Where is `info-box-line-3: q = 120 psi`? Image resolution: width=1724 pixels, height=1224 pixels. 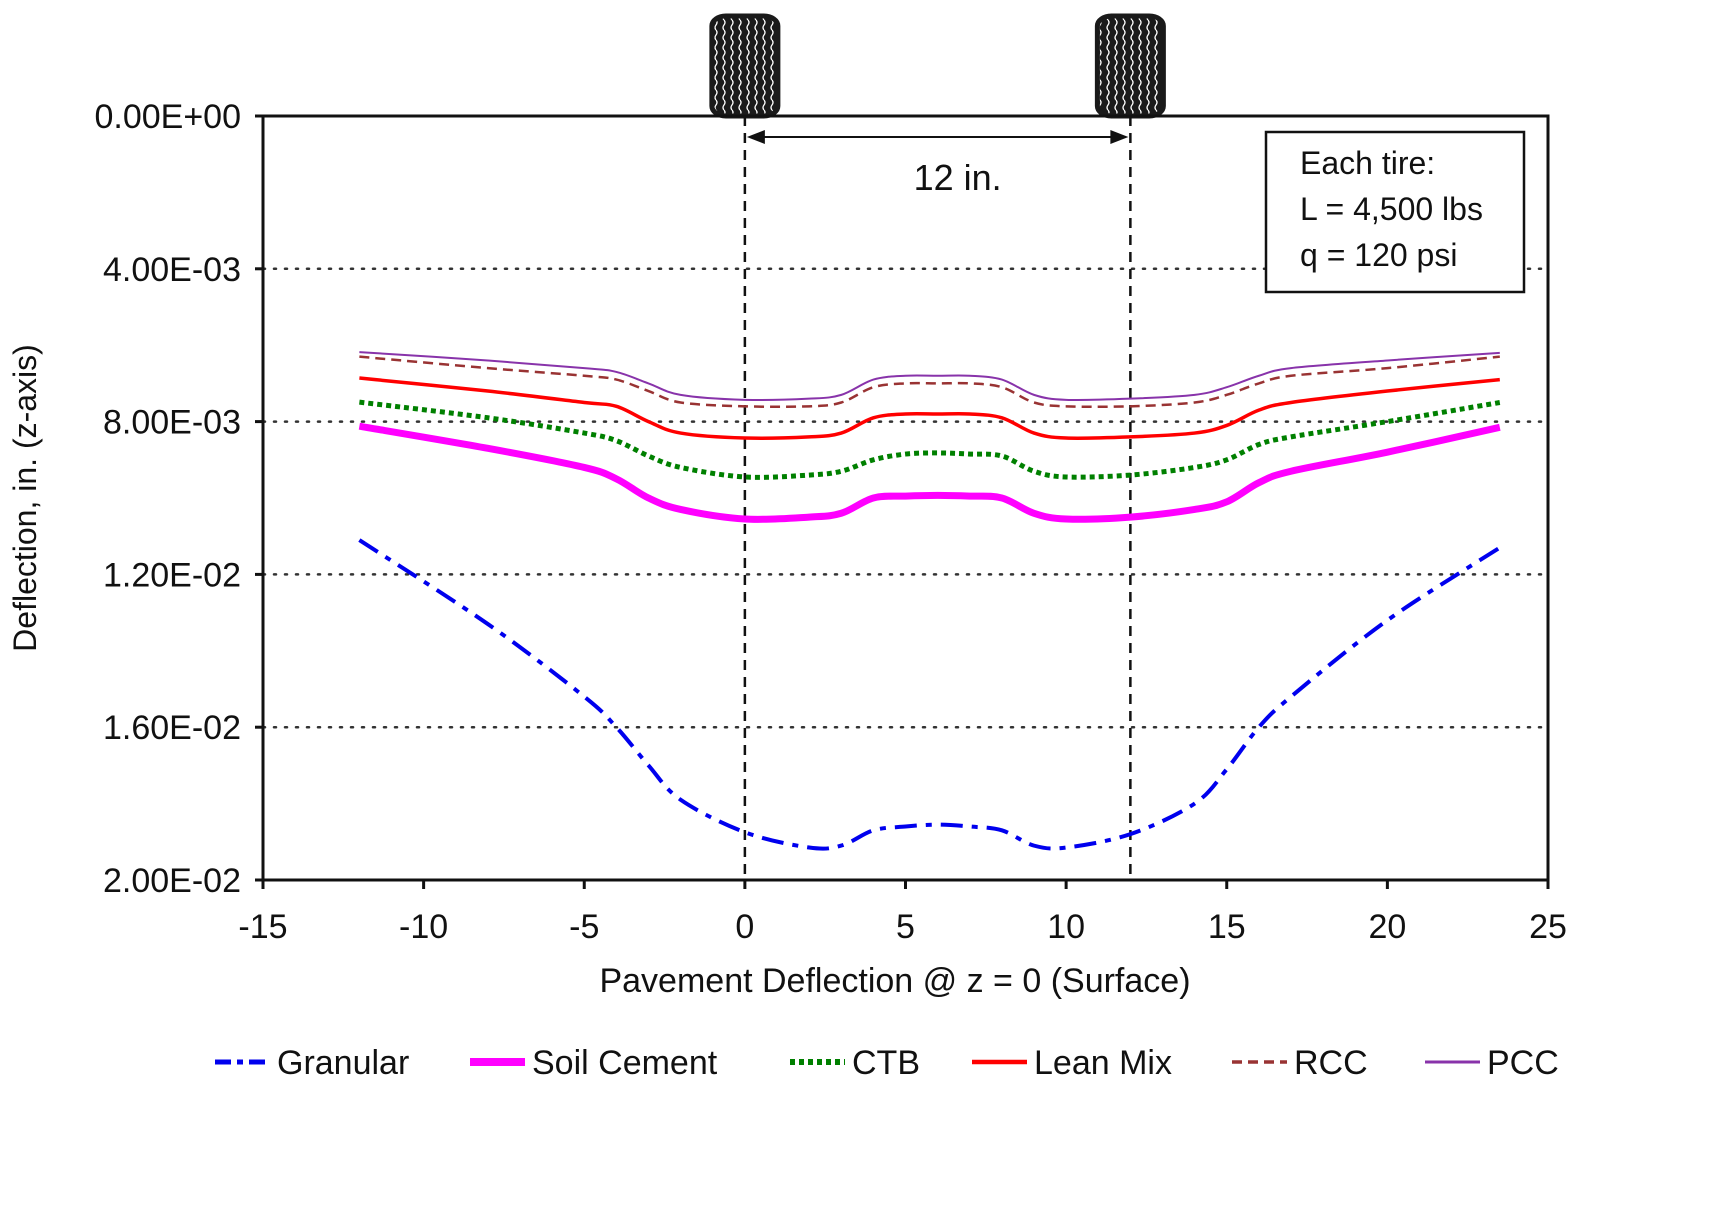
info-box-line-3: q = 120 psi is located at coordinates (1378, 255).